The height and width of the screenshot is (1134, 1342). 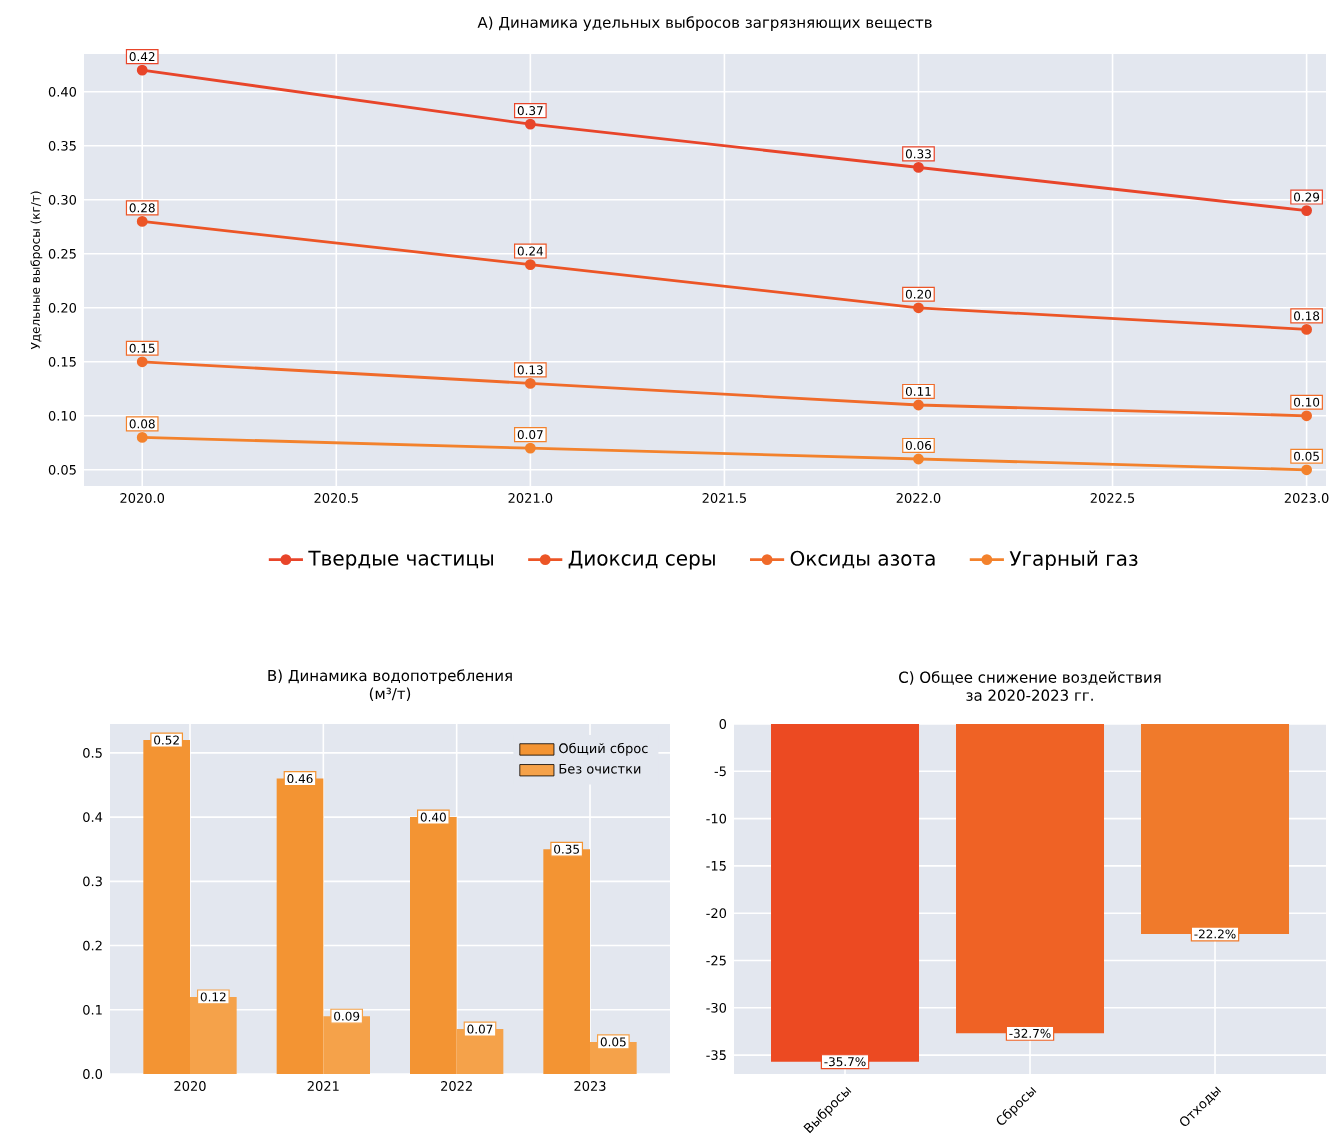 What do you see at coordinates (400, 560) in the screenshot?
I see `legend-label: Твердые частицы` at bounding box center [400, 560].